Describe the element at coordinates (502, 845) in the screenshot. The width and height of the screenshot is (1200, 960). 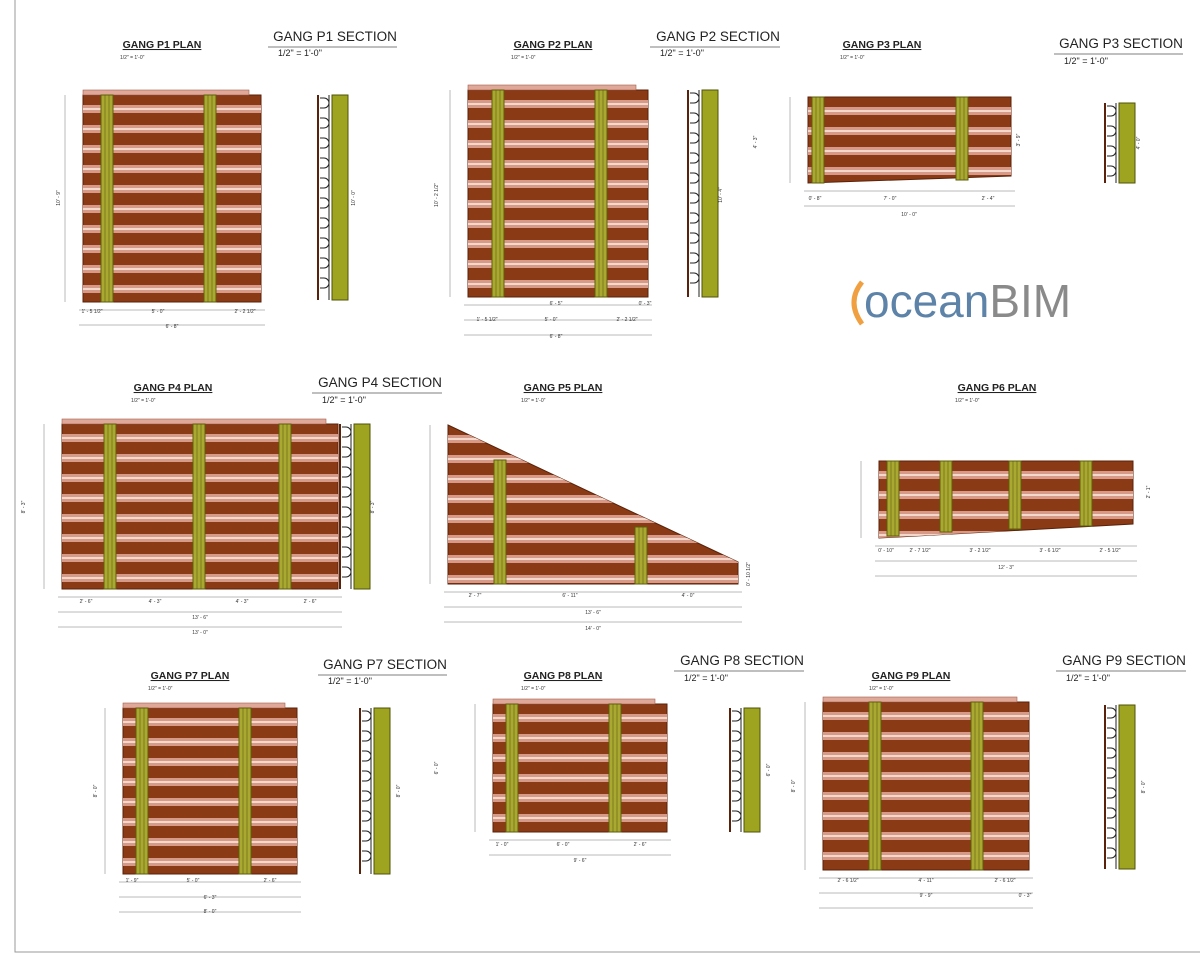
I see `dimension-label: 1' - 0"` at that location.